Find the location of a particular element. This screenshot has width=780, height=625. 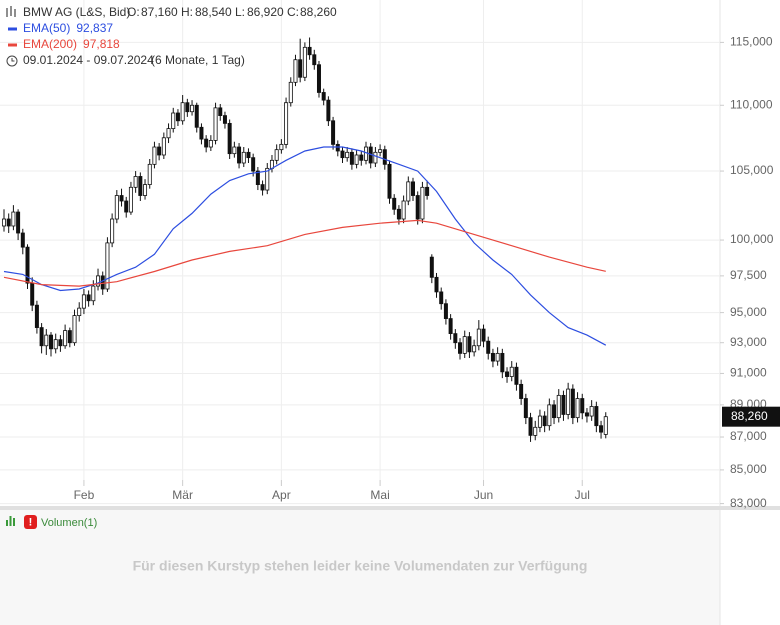

x-tick-label: Mai is located at coordinates (379, 495).